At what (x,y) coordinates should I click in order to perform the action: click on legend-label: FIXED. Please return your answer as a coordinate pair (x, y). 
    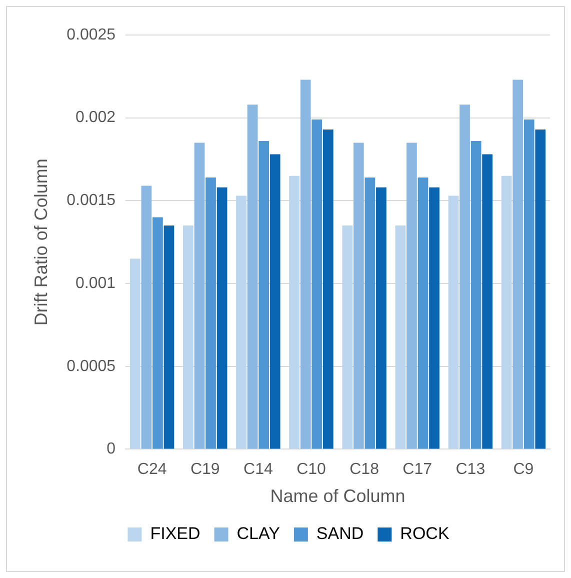
    Looking at the image, I should click on (175, 534).